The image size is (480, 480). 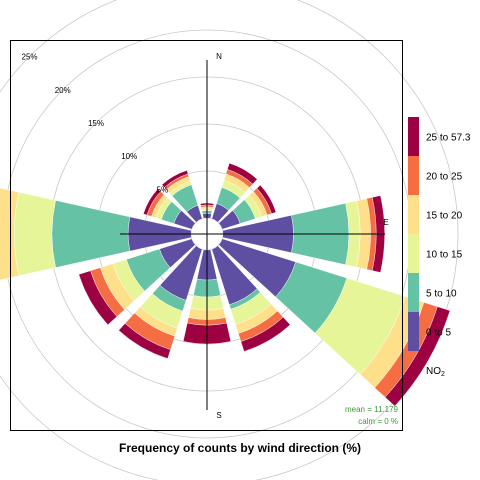 What do you see at coordinates (163, 189) in the screenshot?
I see `ring-label: 5%` at bounding box center [163, 189].